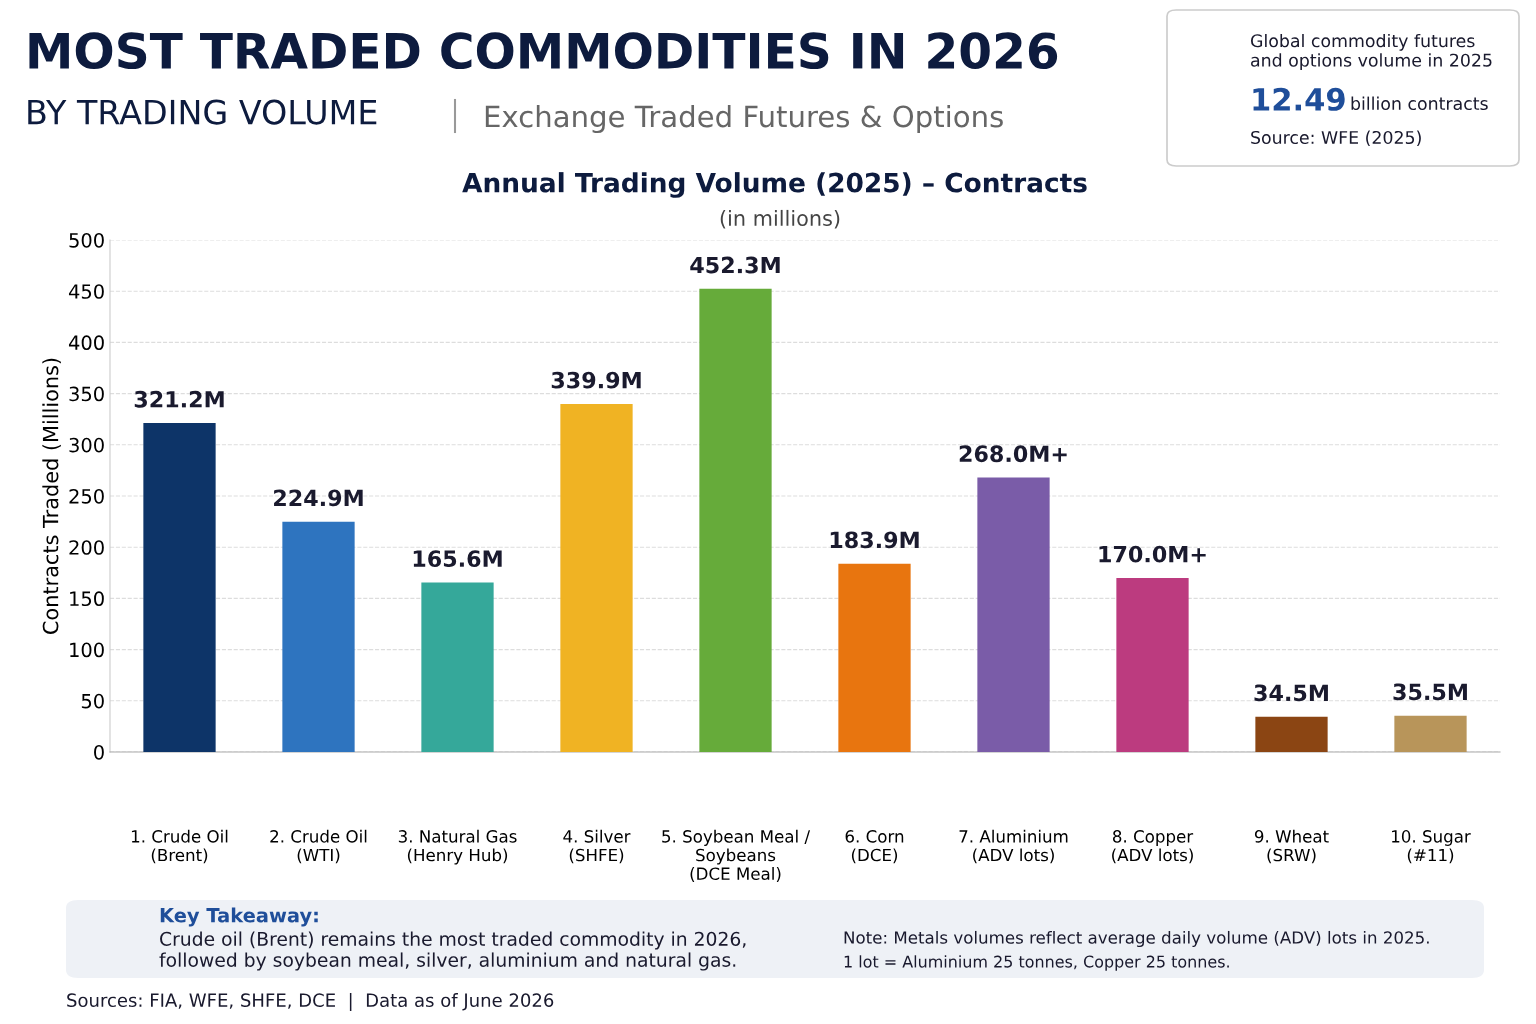 The width and height of the screenshot is (1536, 1024). What do you see at coordinates (1431, 847) in the screenshot?
I see `x-tick-label: 10. Sugar (#11)` at bounding box center [1431, 847].